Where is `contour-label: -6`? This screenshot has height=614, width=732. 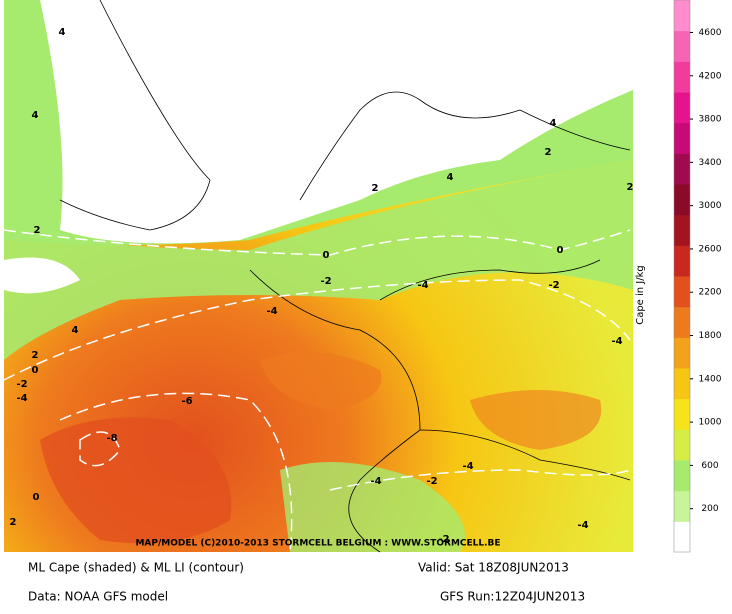 contour-label: -6 is located at coordinates (186, 401).